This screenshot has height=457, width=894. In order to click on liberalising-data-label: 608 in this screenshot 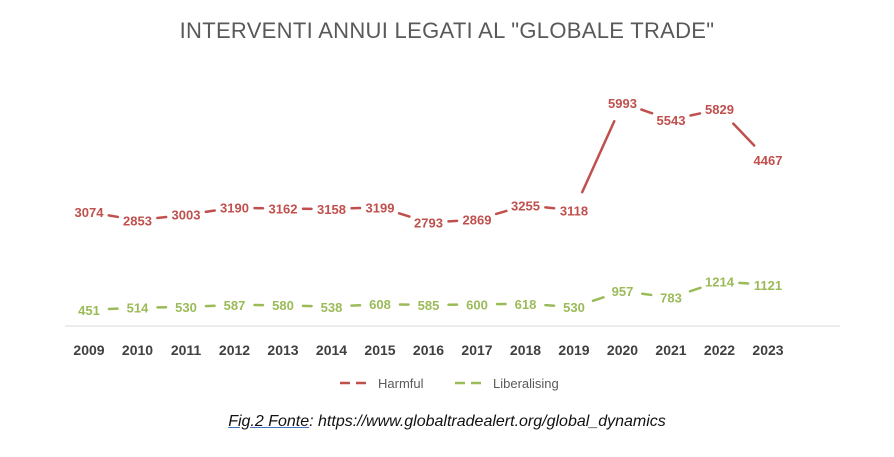, I will do `click(380, 304)`.